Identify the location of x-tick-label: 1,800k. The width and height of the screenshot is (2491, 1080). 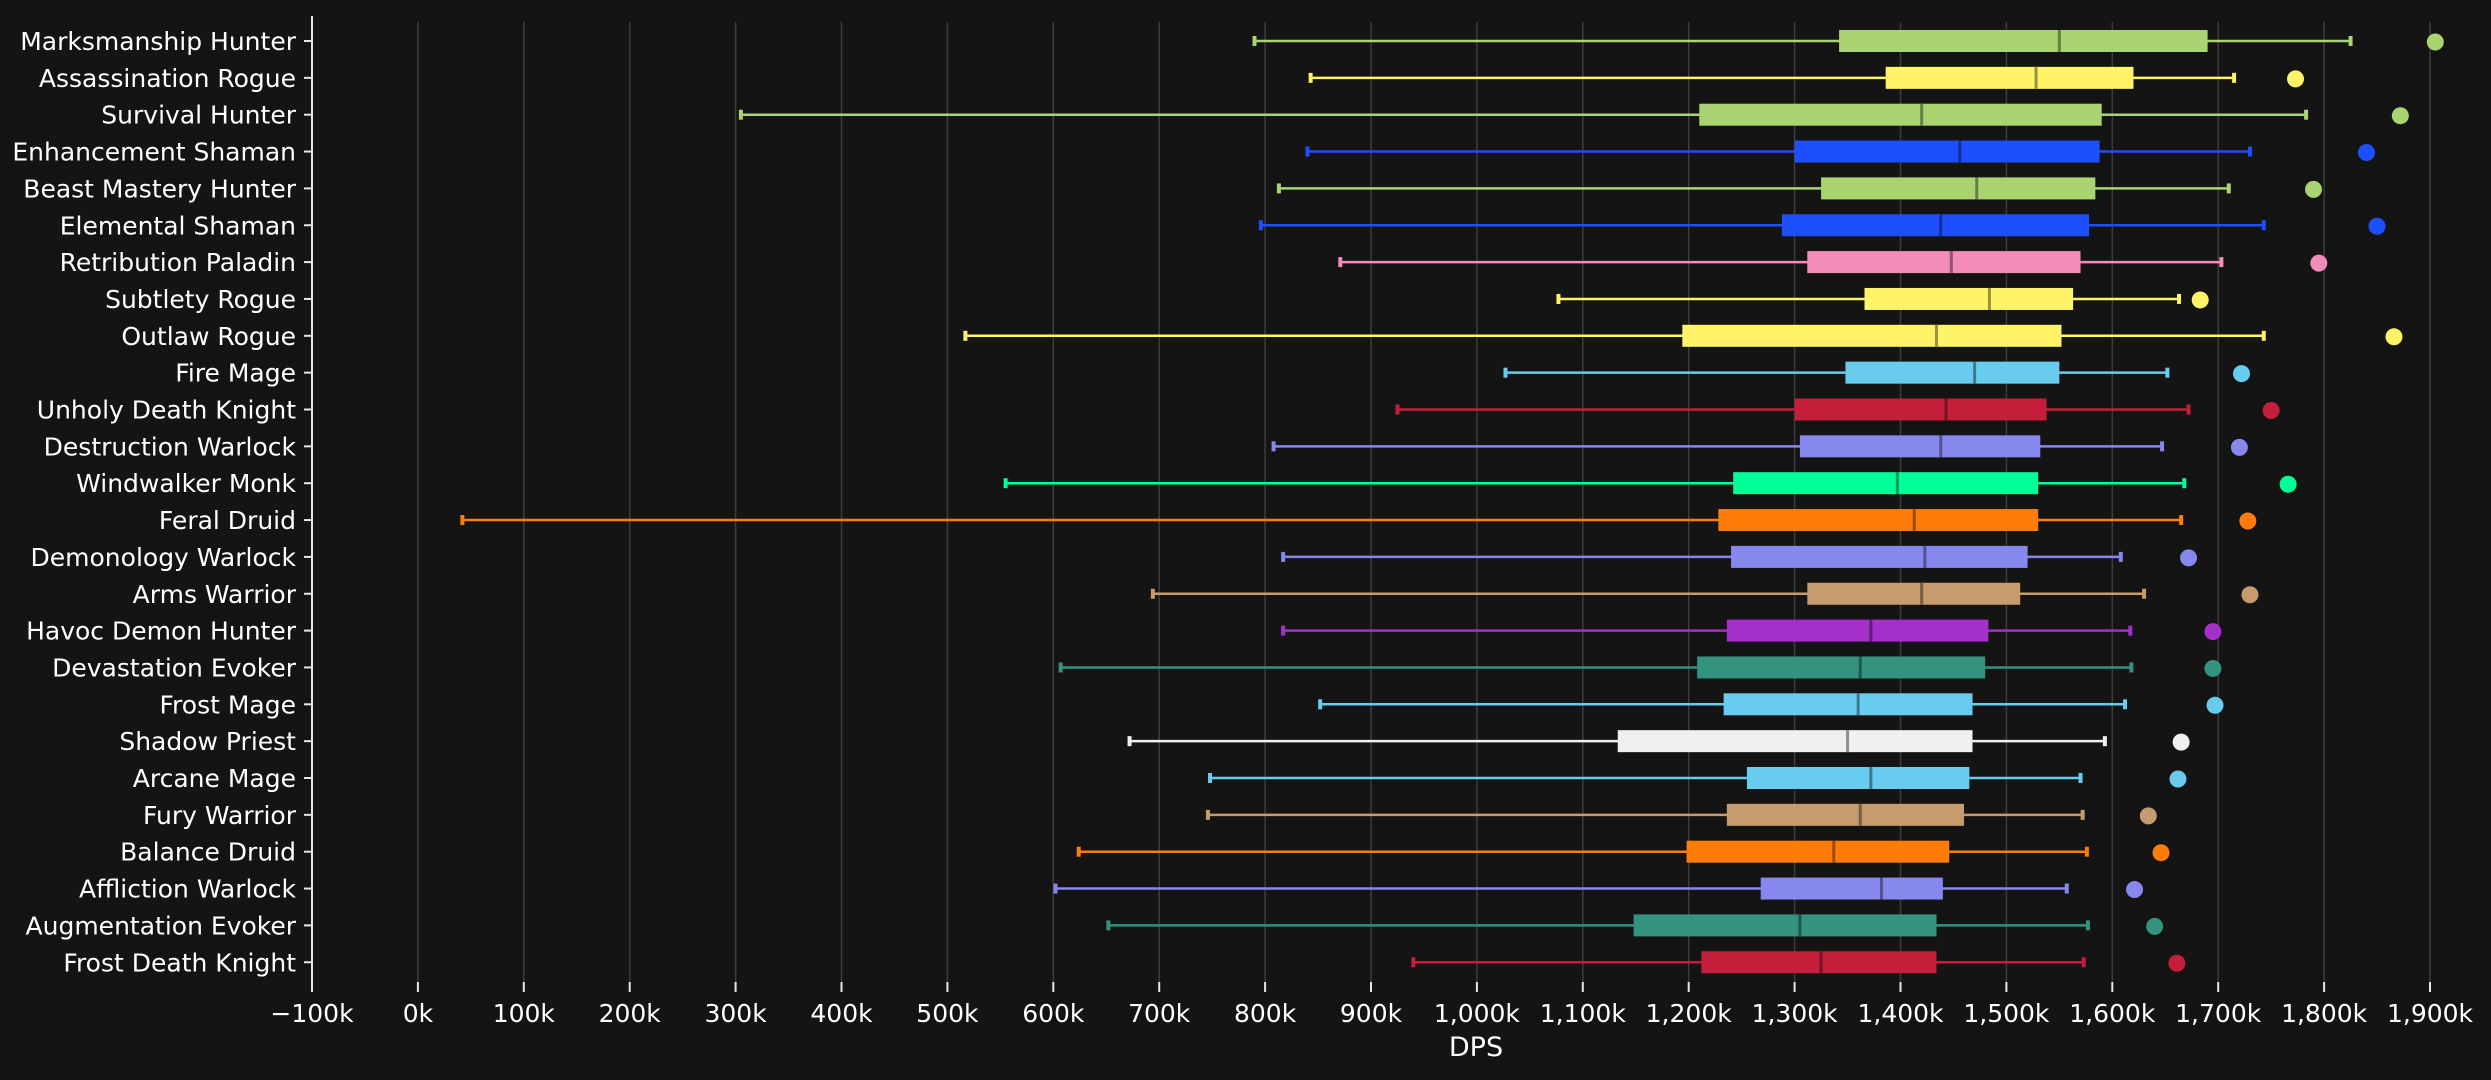
(2324, 1013).